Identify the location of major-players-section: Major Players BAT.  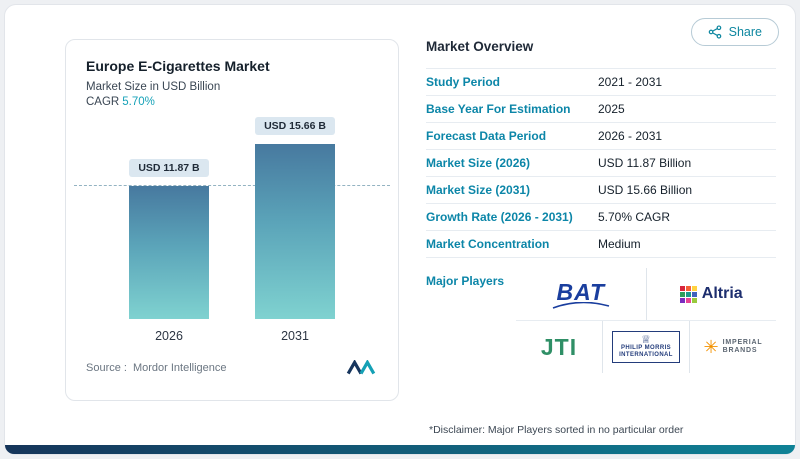
(601, 320).